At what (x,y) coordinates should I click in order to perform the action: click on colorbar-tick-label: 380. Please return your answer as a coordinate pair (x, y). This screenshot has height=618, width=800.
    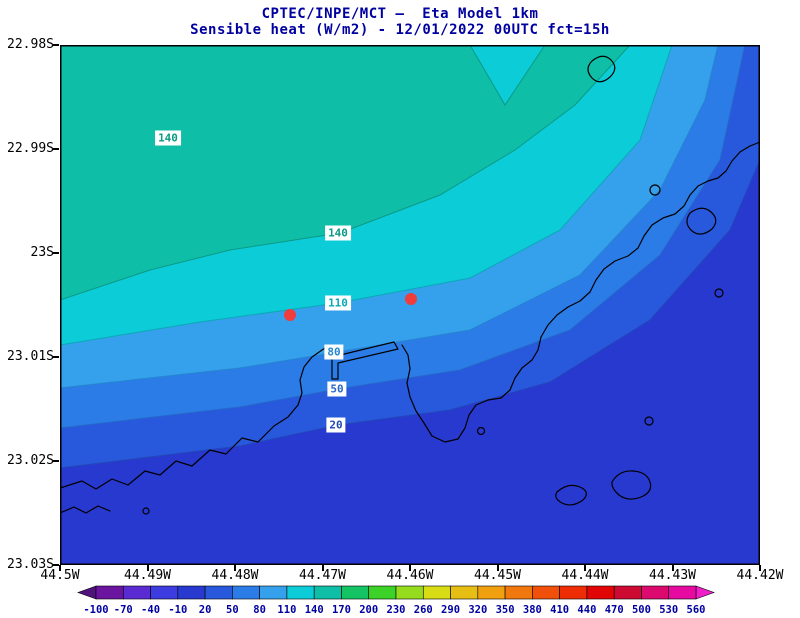
    Looking at the image, I should click on (532, 610).